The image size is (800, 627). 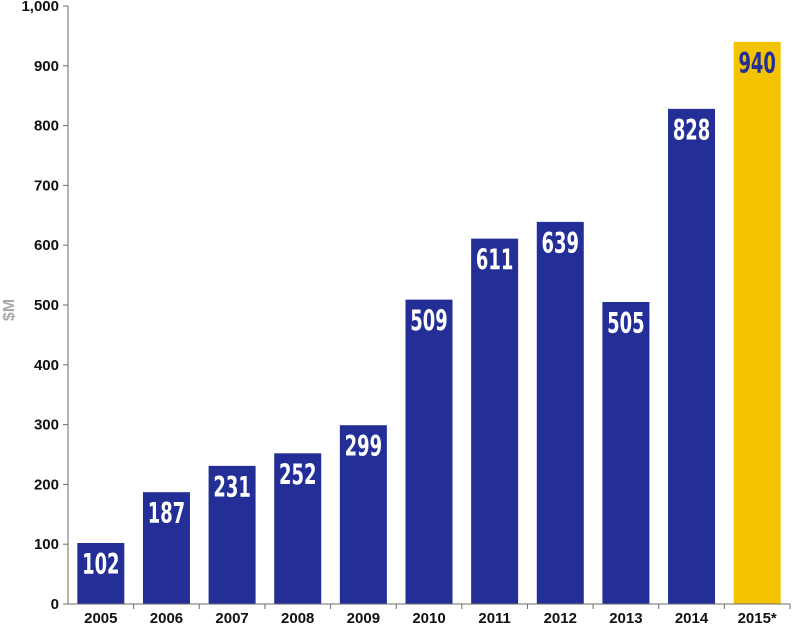 I want to click on data-label: 509, so click(x=428, y=321).